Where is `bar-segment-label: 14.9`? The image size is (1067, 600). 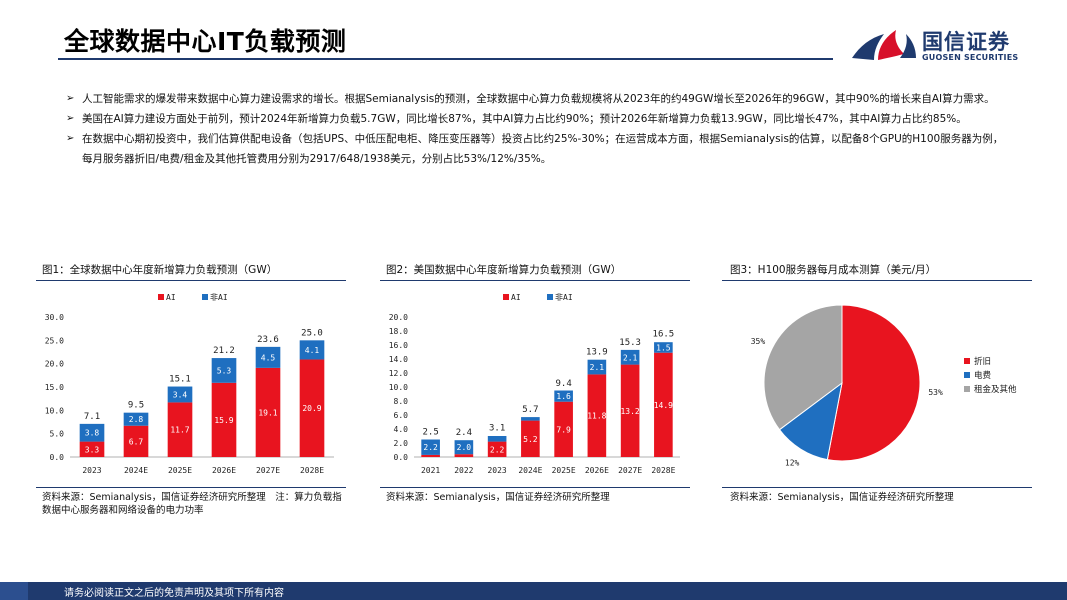
bar-segment-label: 14.9 is located at coordinates (663, 405).